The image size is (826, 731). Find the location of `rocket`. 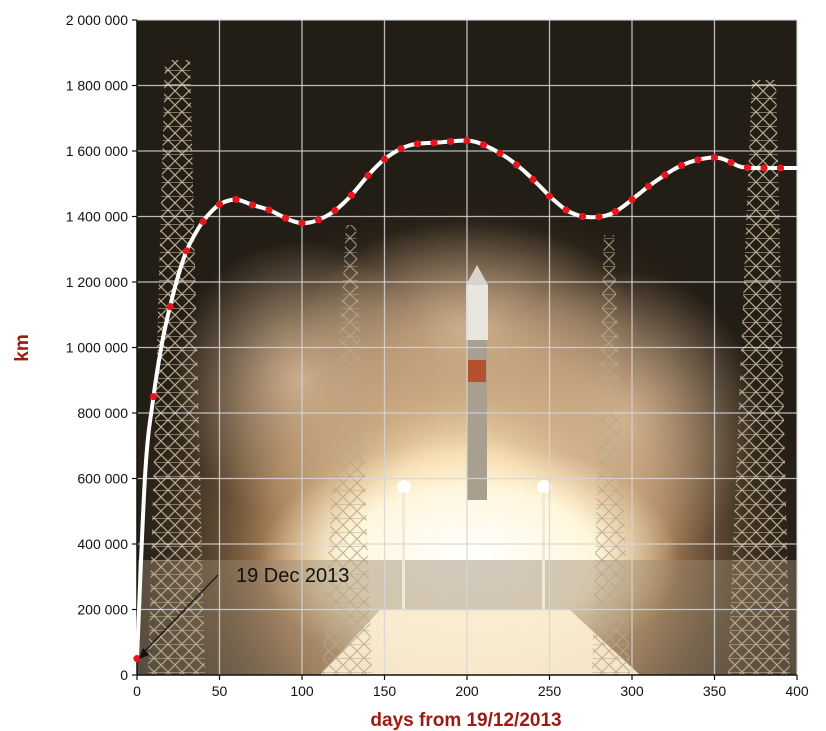

rocket is located at coordinates (477, 382).